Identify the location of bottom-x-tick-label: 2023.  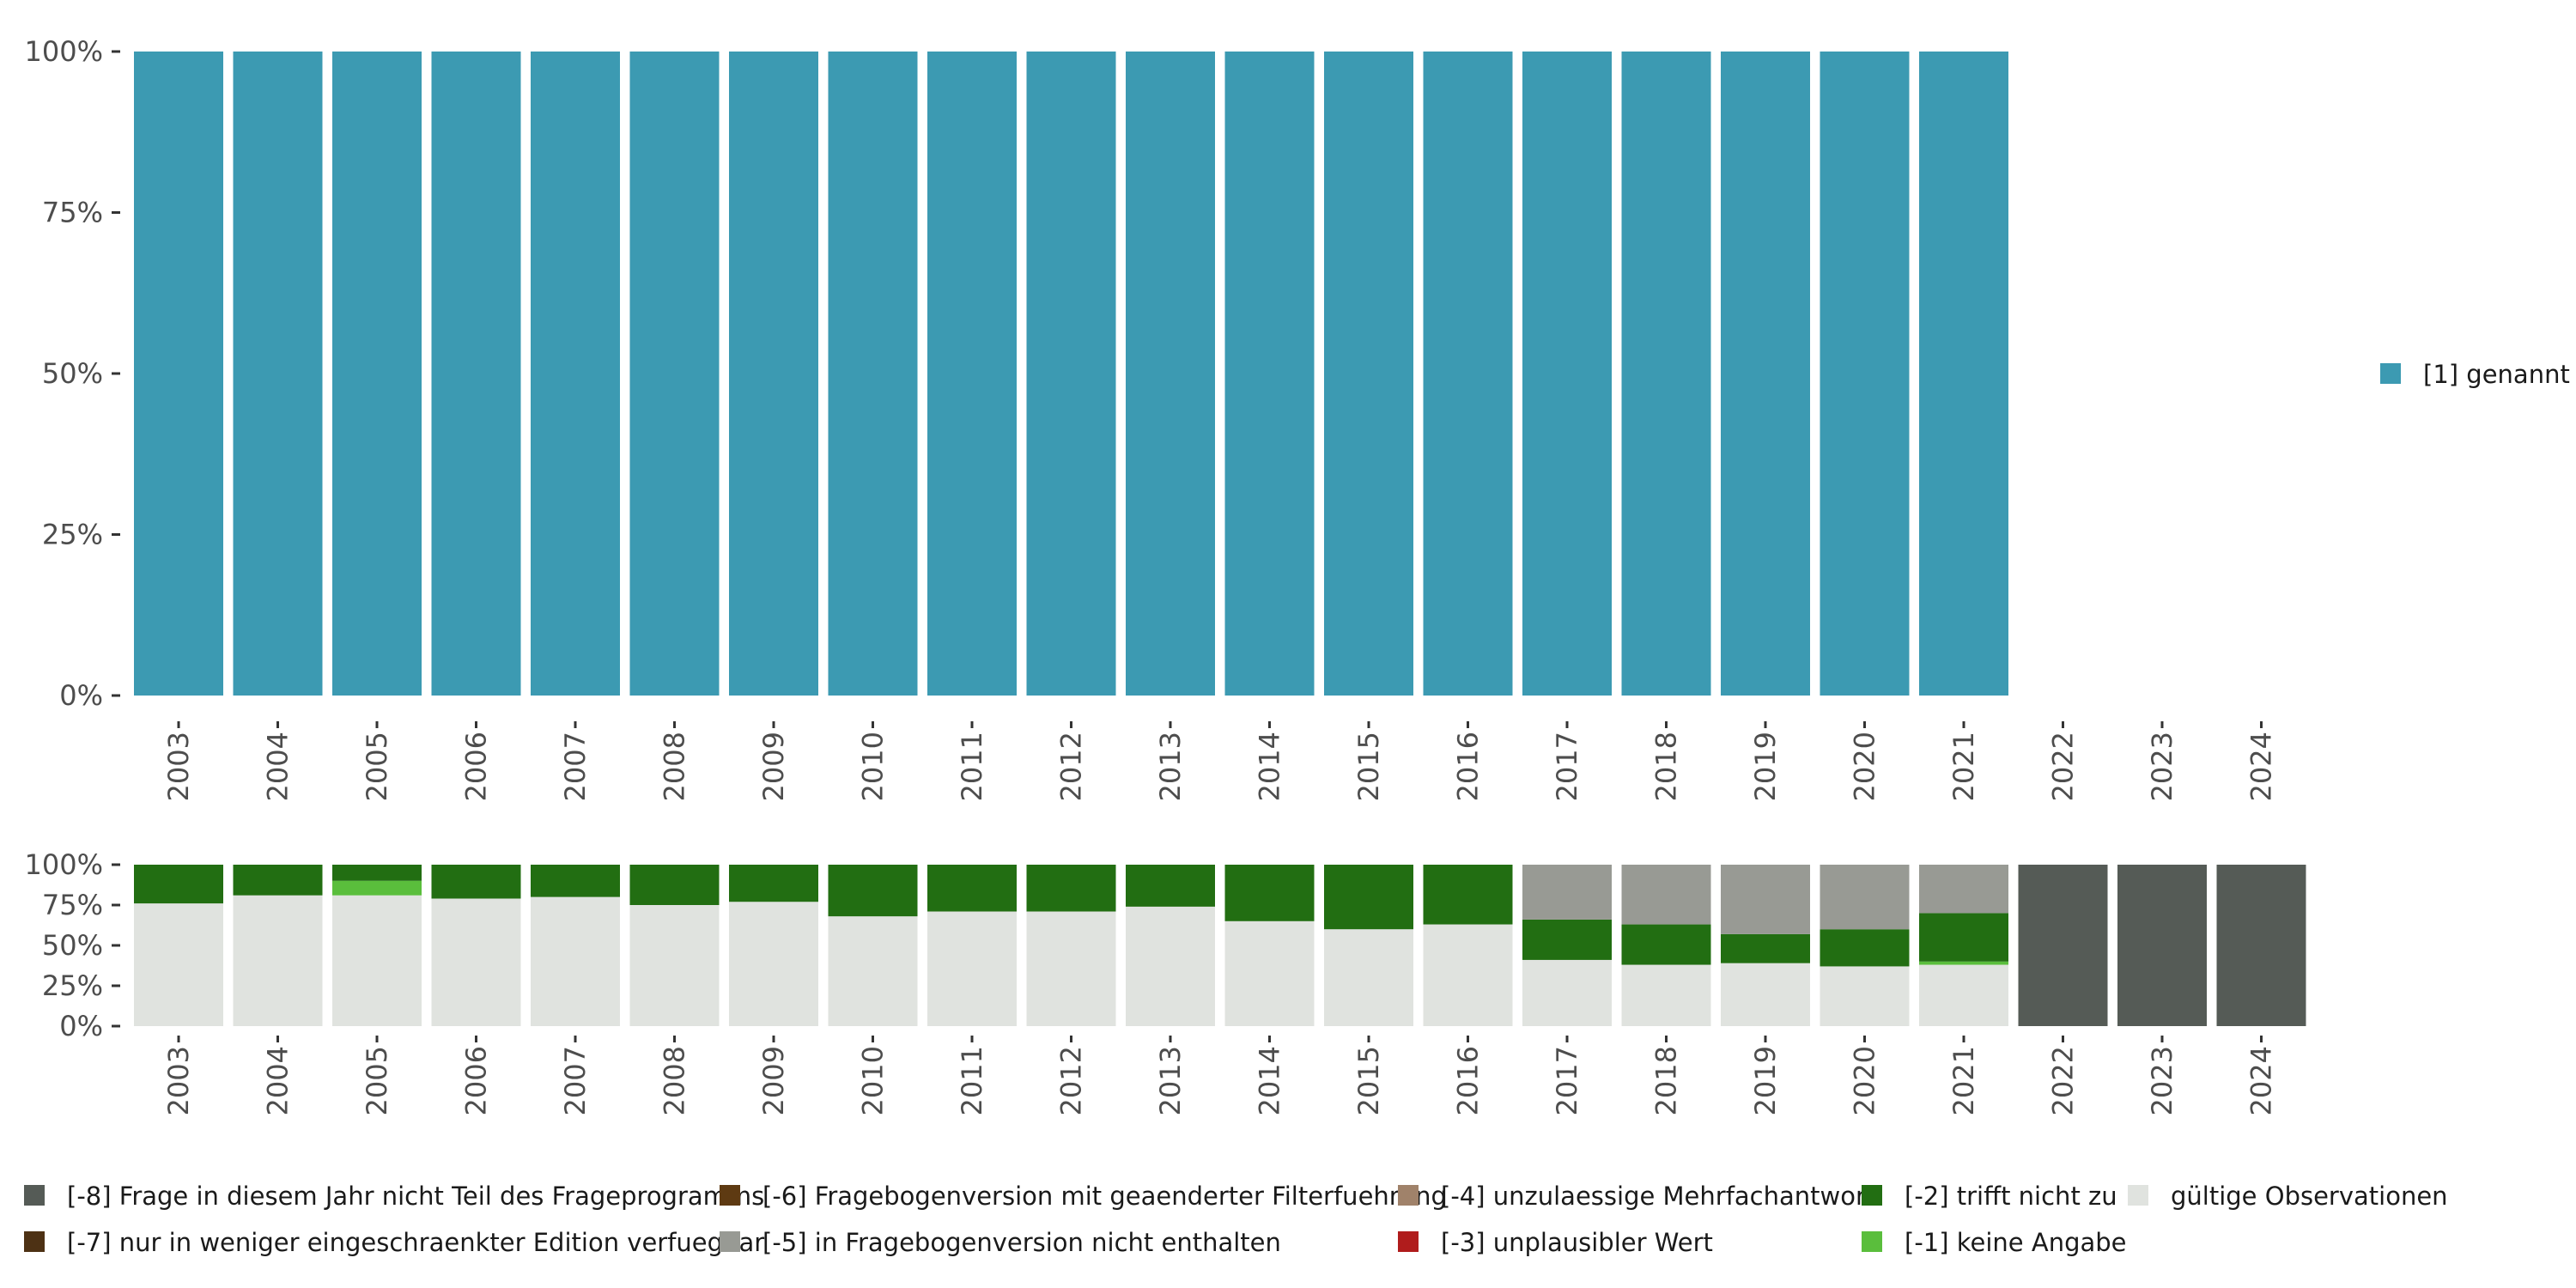
(2162, 1080).